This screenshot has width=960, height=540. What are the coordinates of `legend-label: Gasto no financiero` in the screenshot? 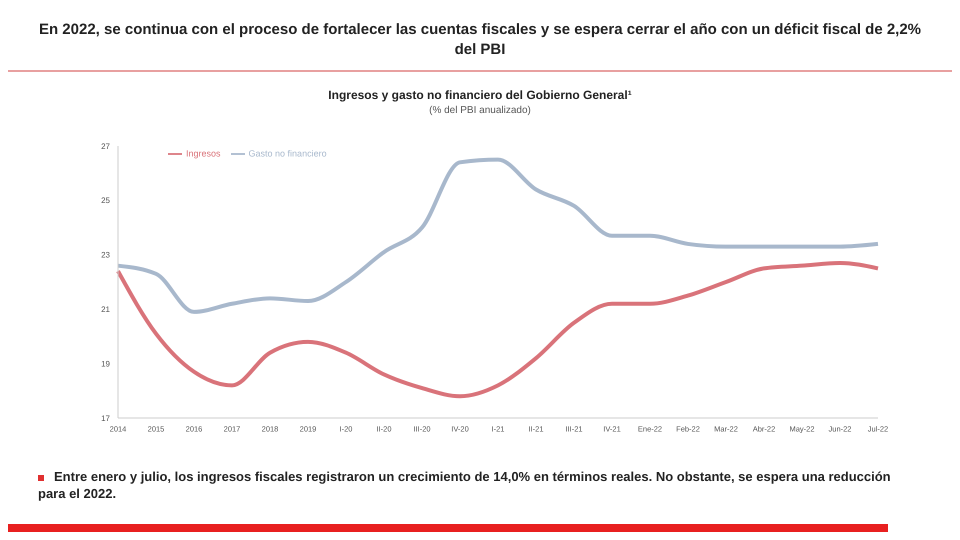 It's located at (287, 153).